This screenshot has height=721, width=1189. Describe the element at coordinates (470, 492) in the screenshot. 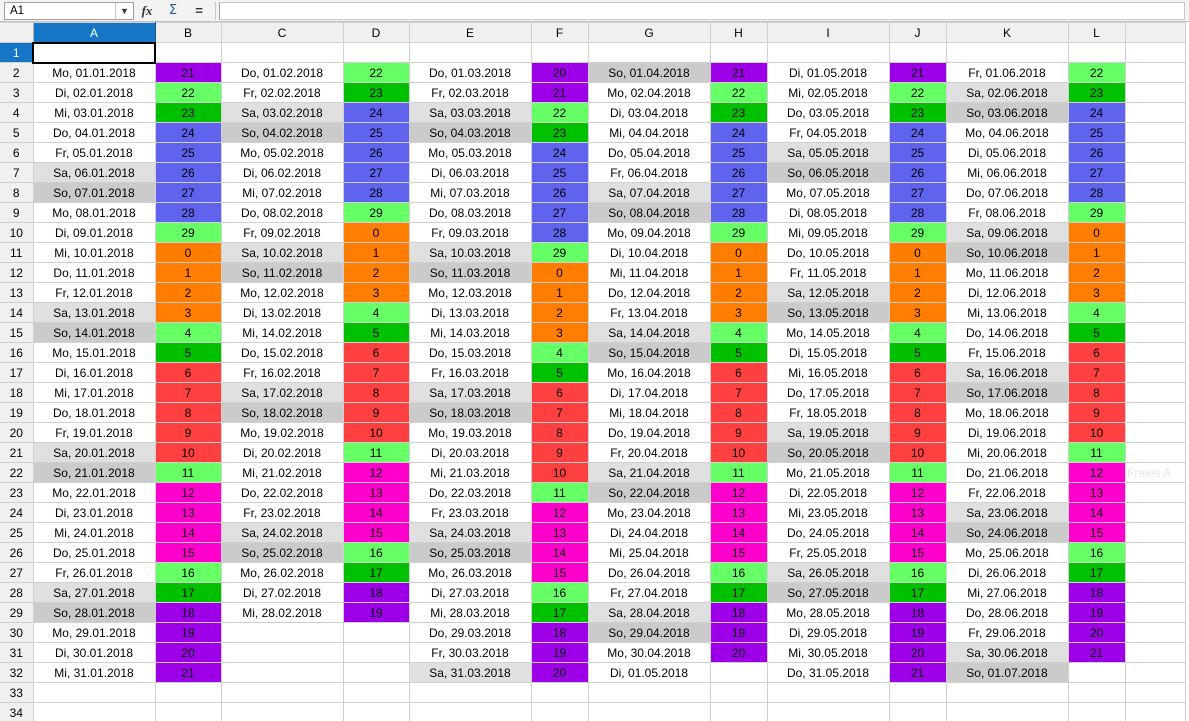

I see `cell-E23: Do, 22.03.2018` at that location.